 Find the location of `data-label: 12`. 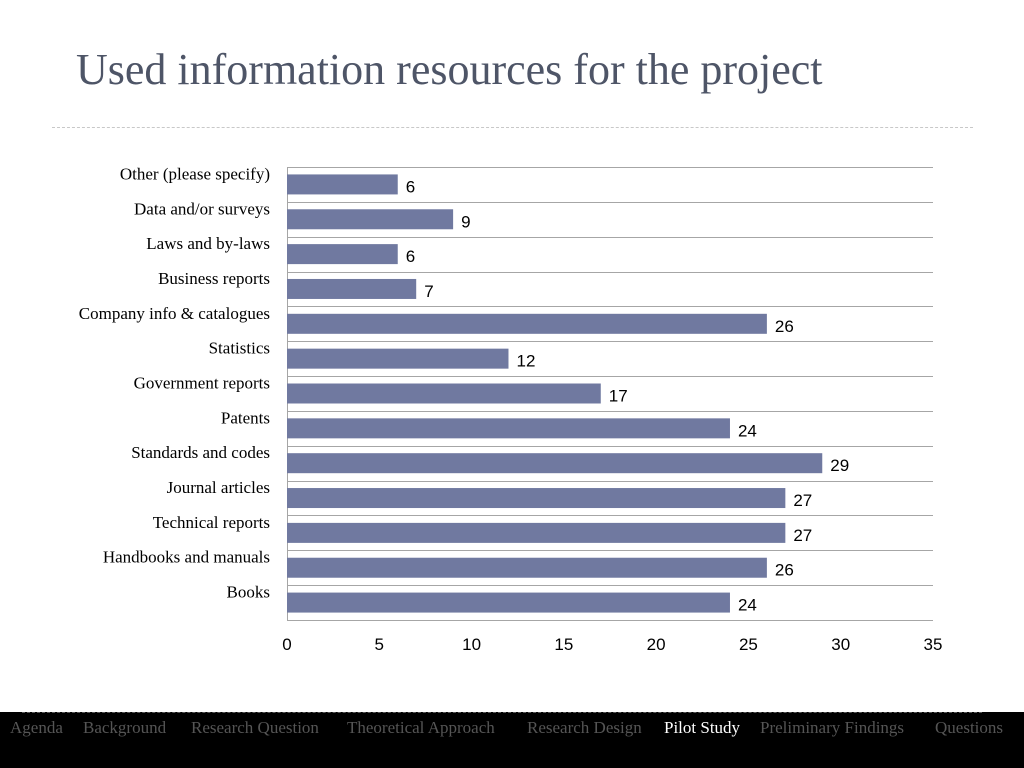

data-label: 12 is located at coordinates (525, 361).